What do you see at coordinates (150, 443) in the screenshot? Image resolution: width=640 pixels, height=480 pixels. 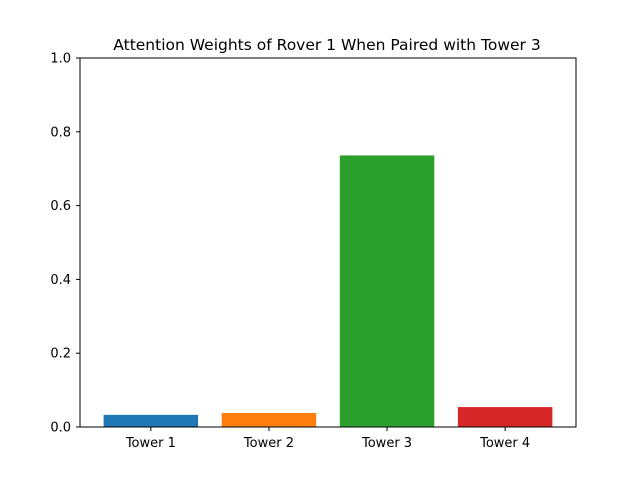 I see `x-tick-label: Tower 1` at bounding box center [150, 443].